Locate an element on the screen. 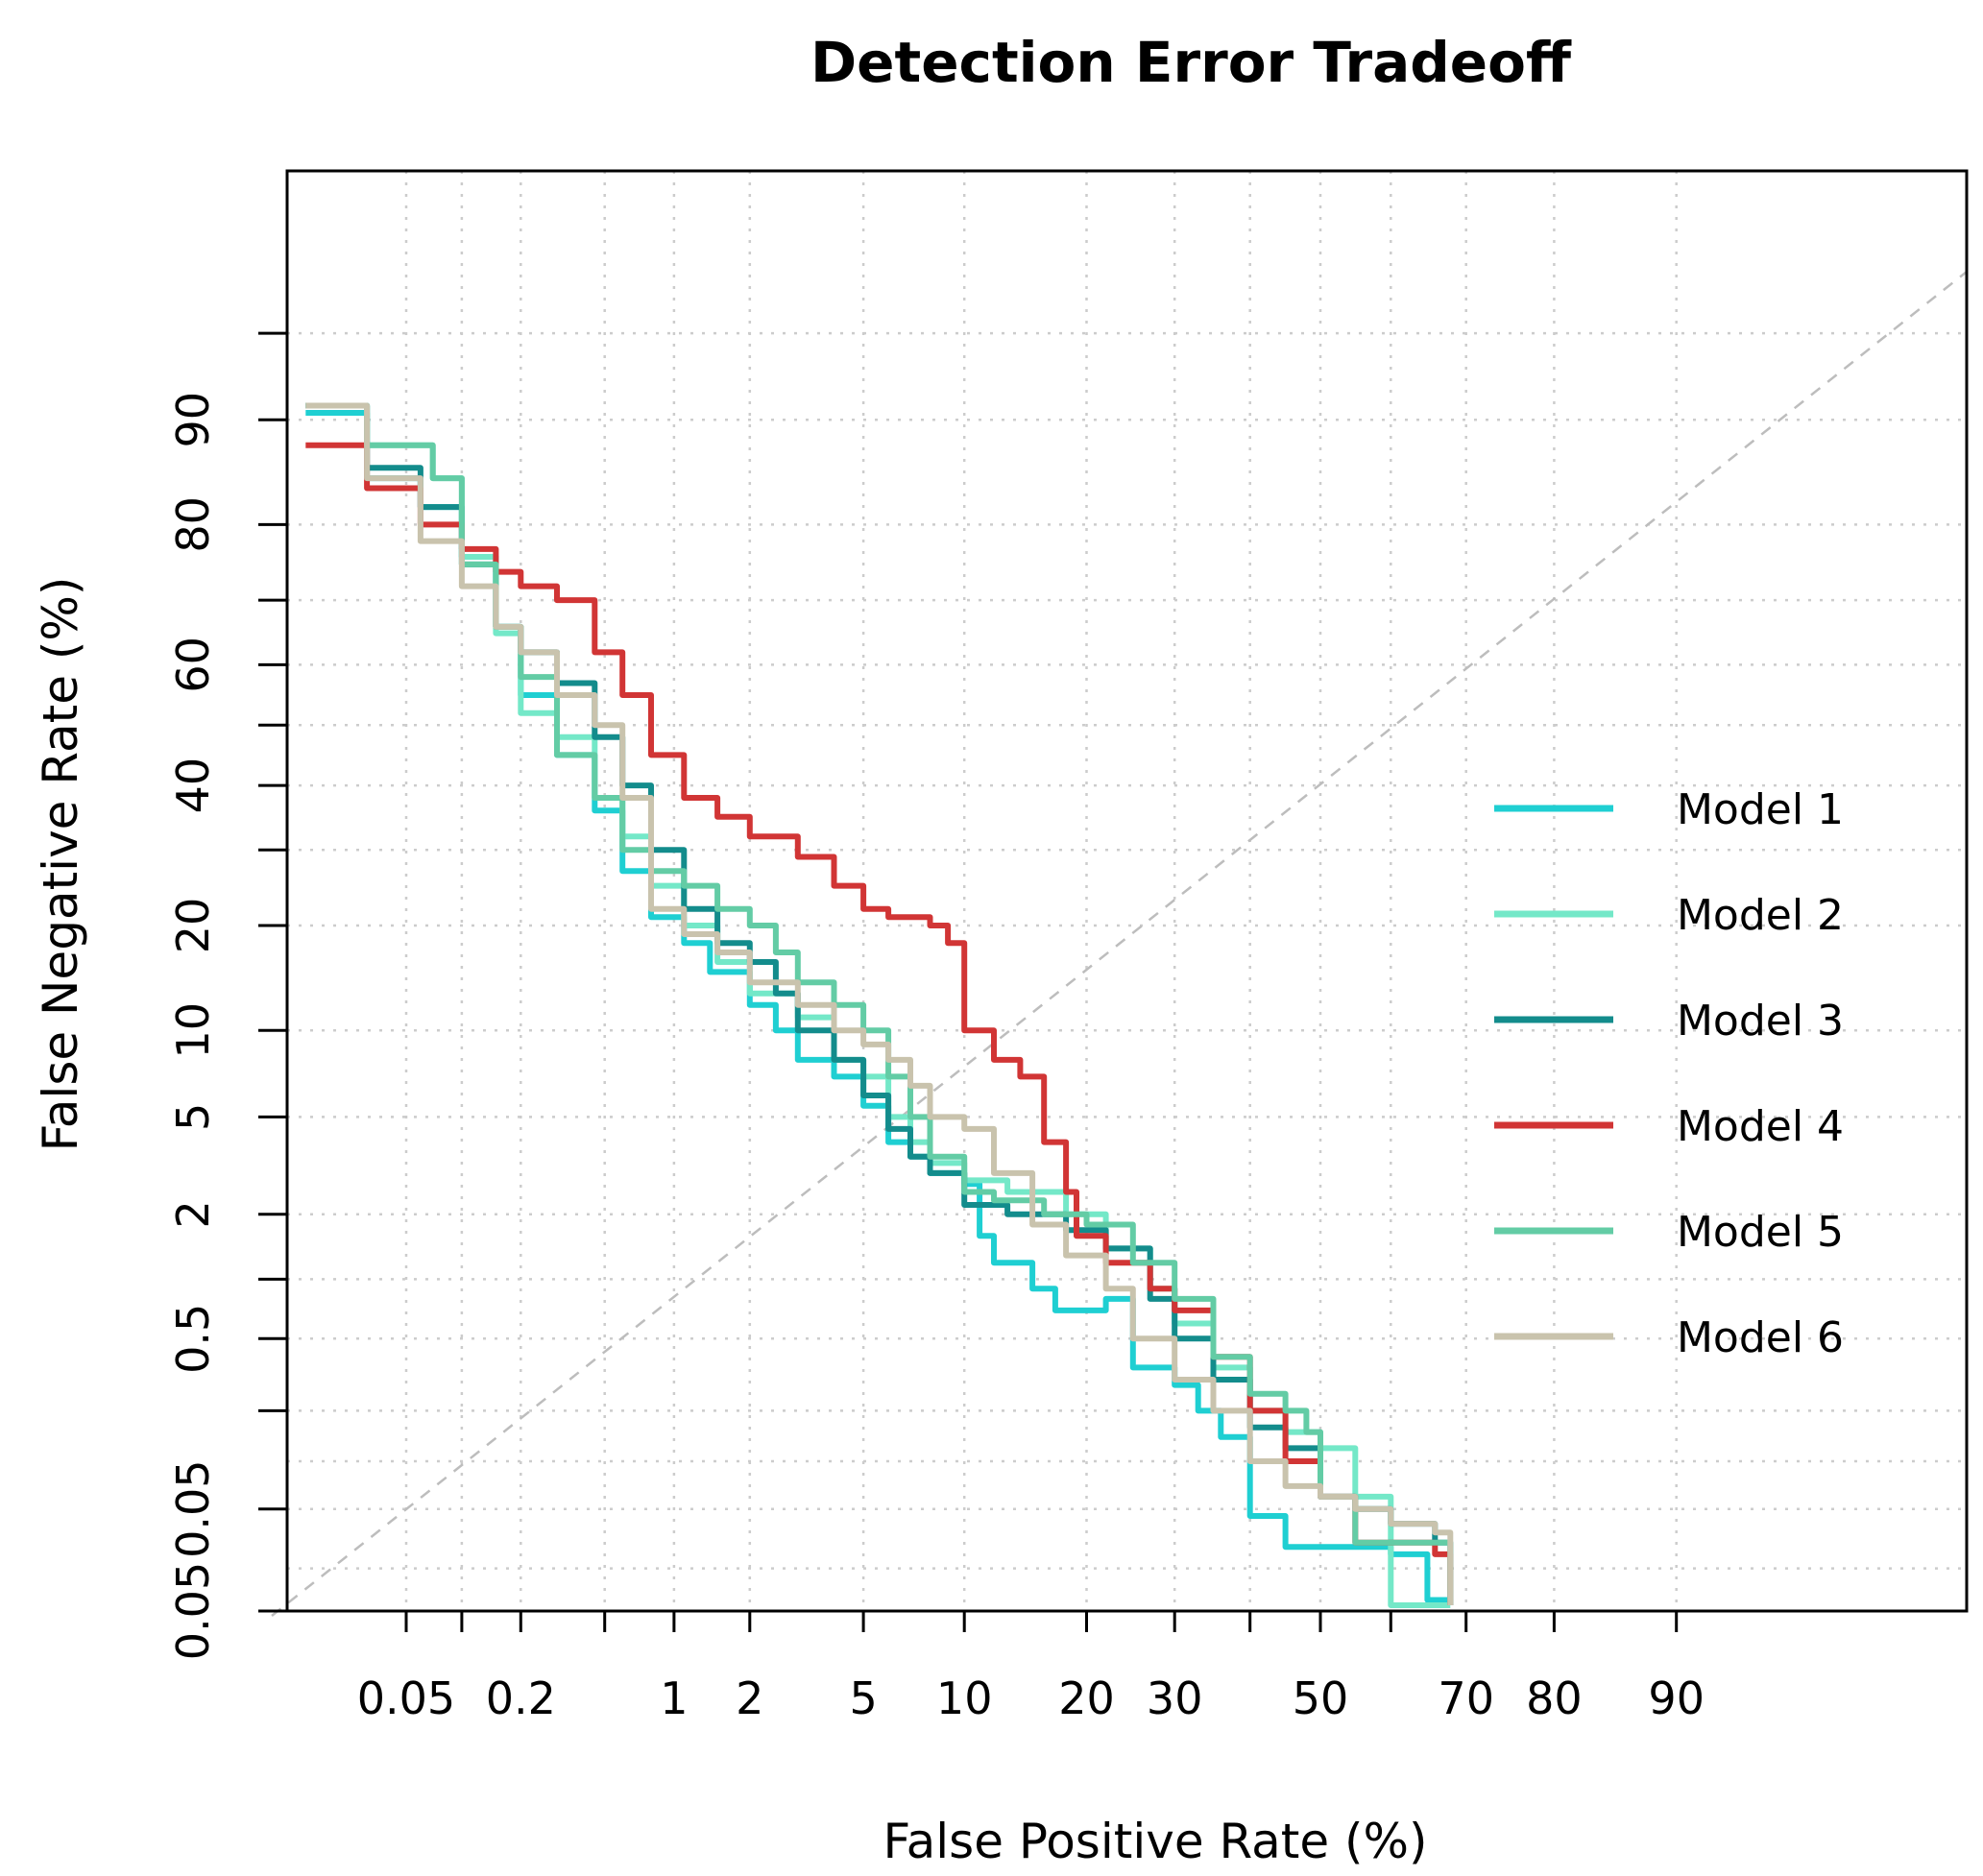  y-tick-label: 2 is located at coordinates (193, 1214).